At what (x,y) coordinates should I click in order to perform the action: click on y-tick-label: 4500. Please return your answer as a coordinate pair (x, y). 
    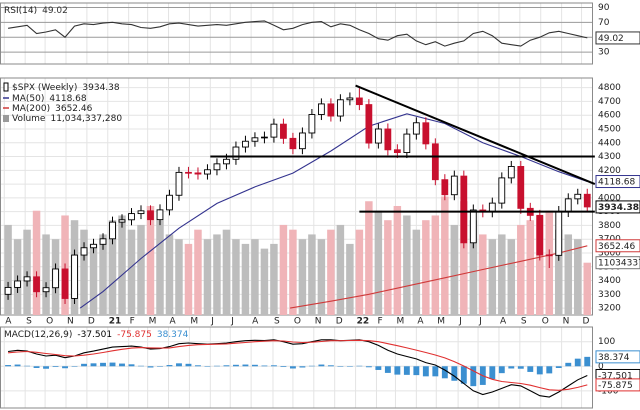
    Looking at the image, I should click on (609, 129).